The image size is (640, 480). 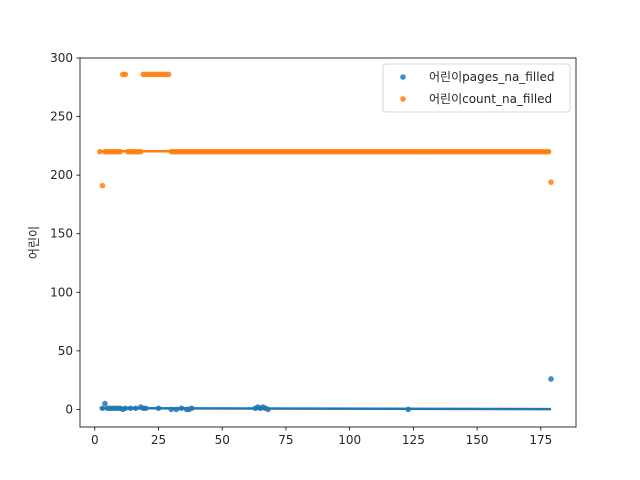 I want to click on x-tick-label: 100, so click(x=349, y=440).